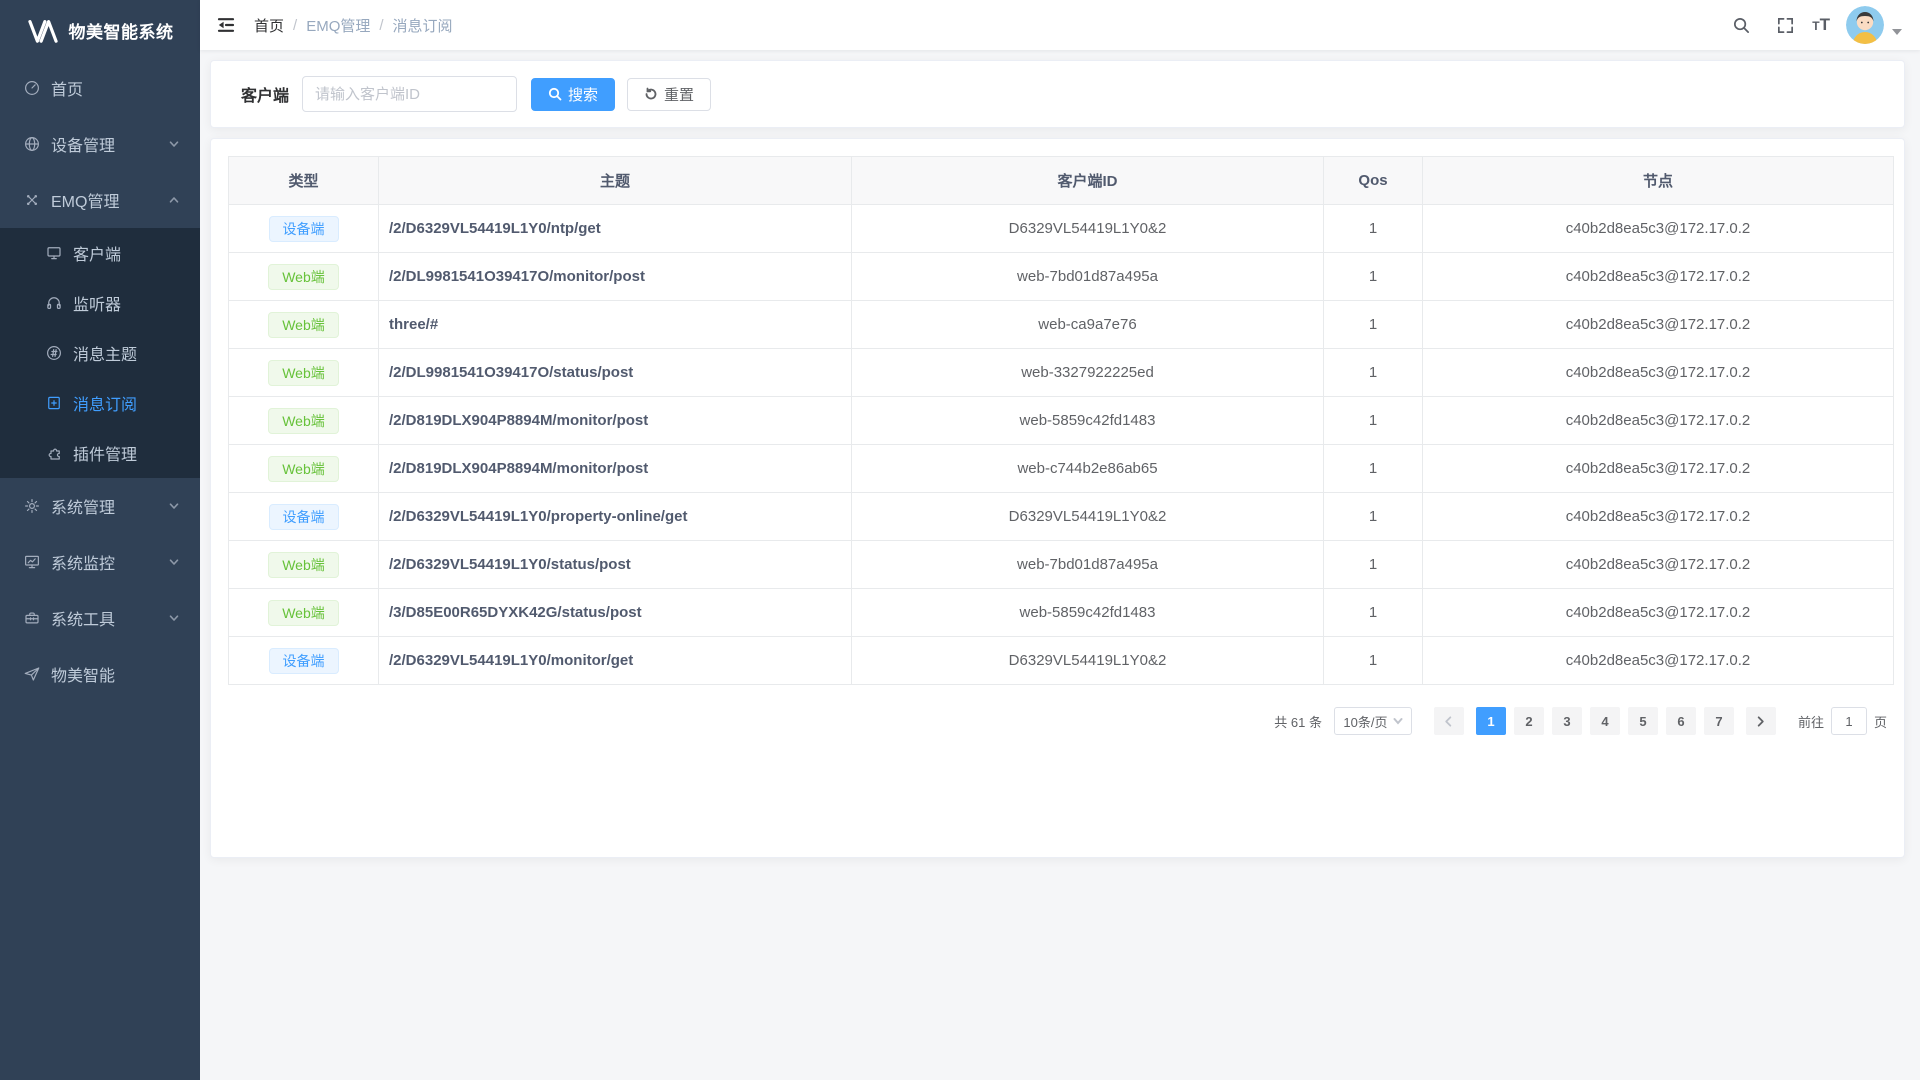  Describe the element at coordinates (105, 405) in the screenshot. I see `sidebar-subitem-label: 消息订阅` at that location.